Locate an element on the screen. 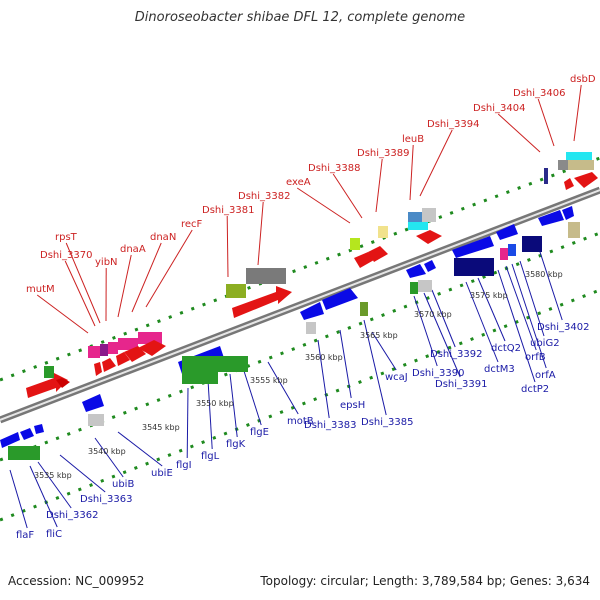 The width and height of the screenshot is (600, 600). gene-label-reverse: flaF is located at coordinates (25, 535).